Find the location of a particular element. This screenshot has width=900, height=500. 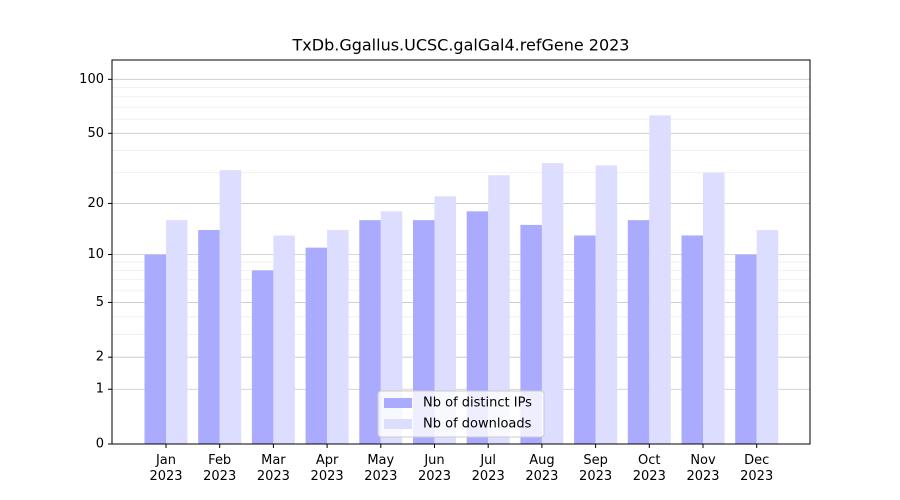

y-tick-label: 1 is located at coordinates (100, 389).